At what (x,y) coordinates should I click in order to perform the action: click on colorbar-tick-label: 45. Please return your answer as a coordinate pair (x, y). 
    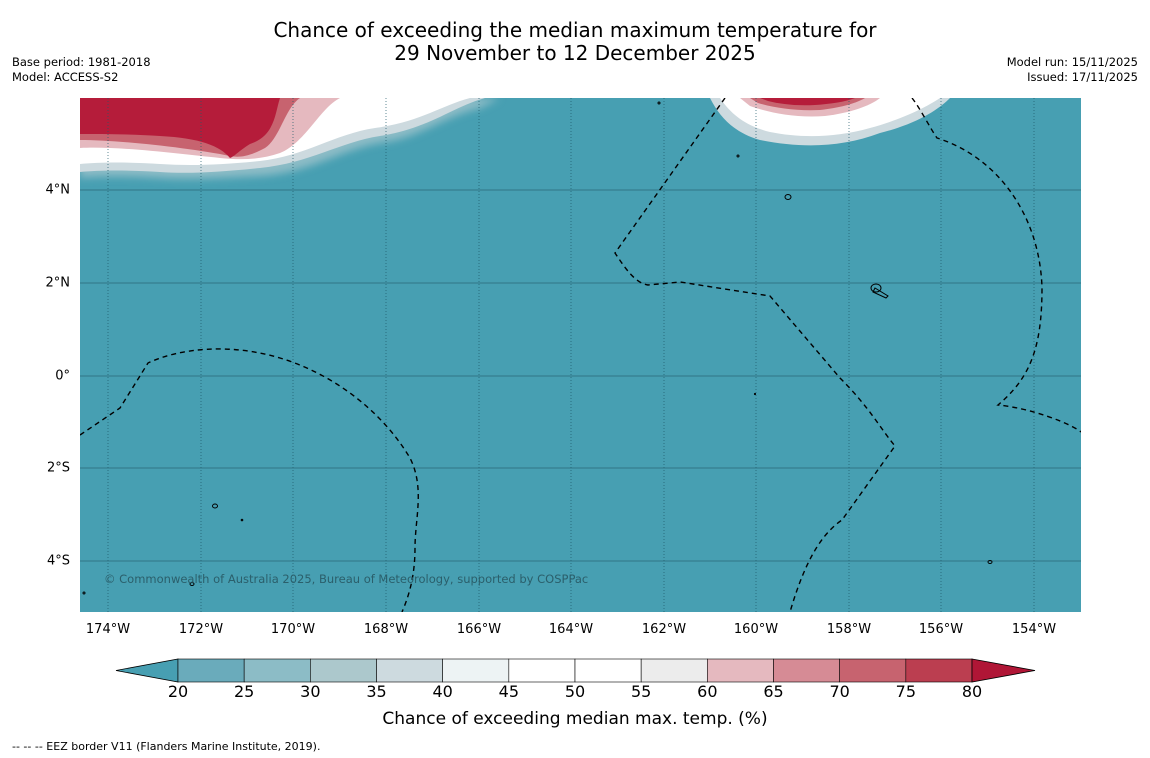
    Looking at the image, I should click on (509, 691).